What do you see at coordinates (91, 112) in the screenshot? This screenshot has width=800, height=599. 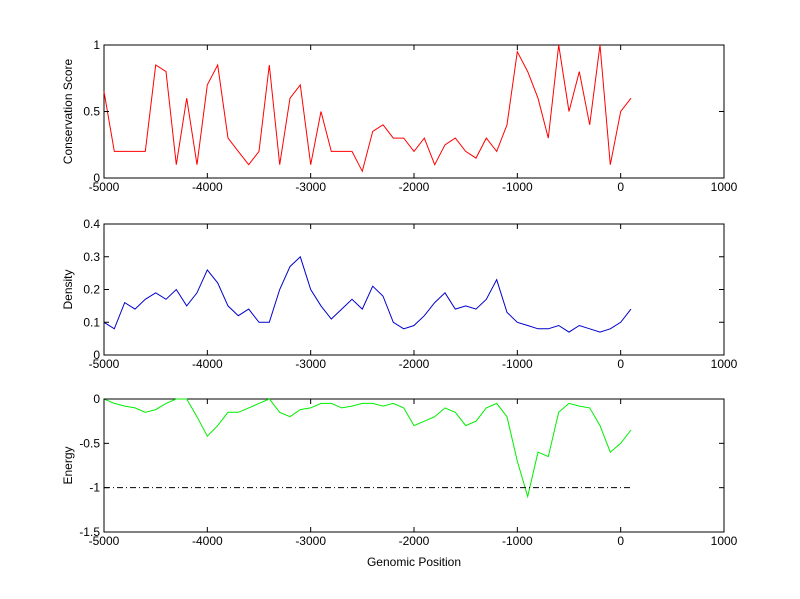 I see `y-tick-label: 0.5` at bounding box center [91, 112].